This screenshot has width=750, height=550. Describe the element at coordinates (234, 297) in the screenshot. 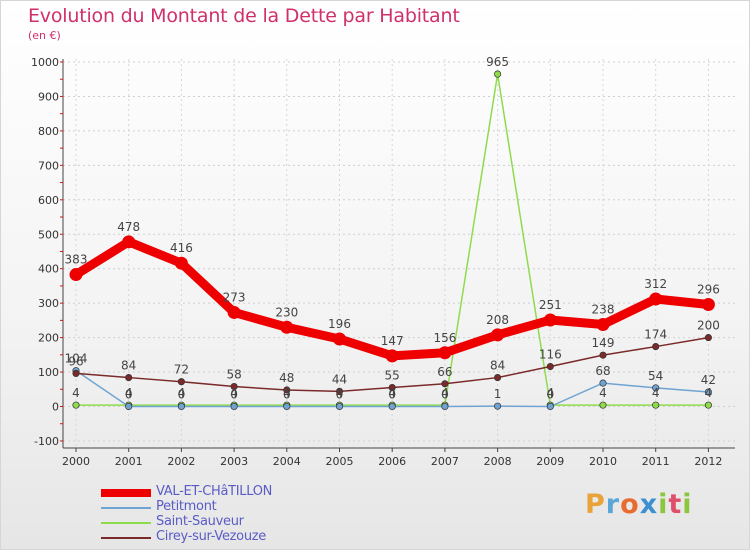

I see `data-label: 273` at that location.